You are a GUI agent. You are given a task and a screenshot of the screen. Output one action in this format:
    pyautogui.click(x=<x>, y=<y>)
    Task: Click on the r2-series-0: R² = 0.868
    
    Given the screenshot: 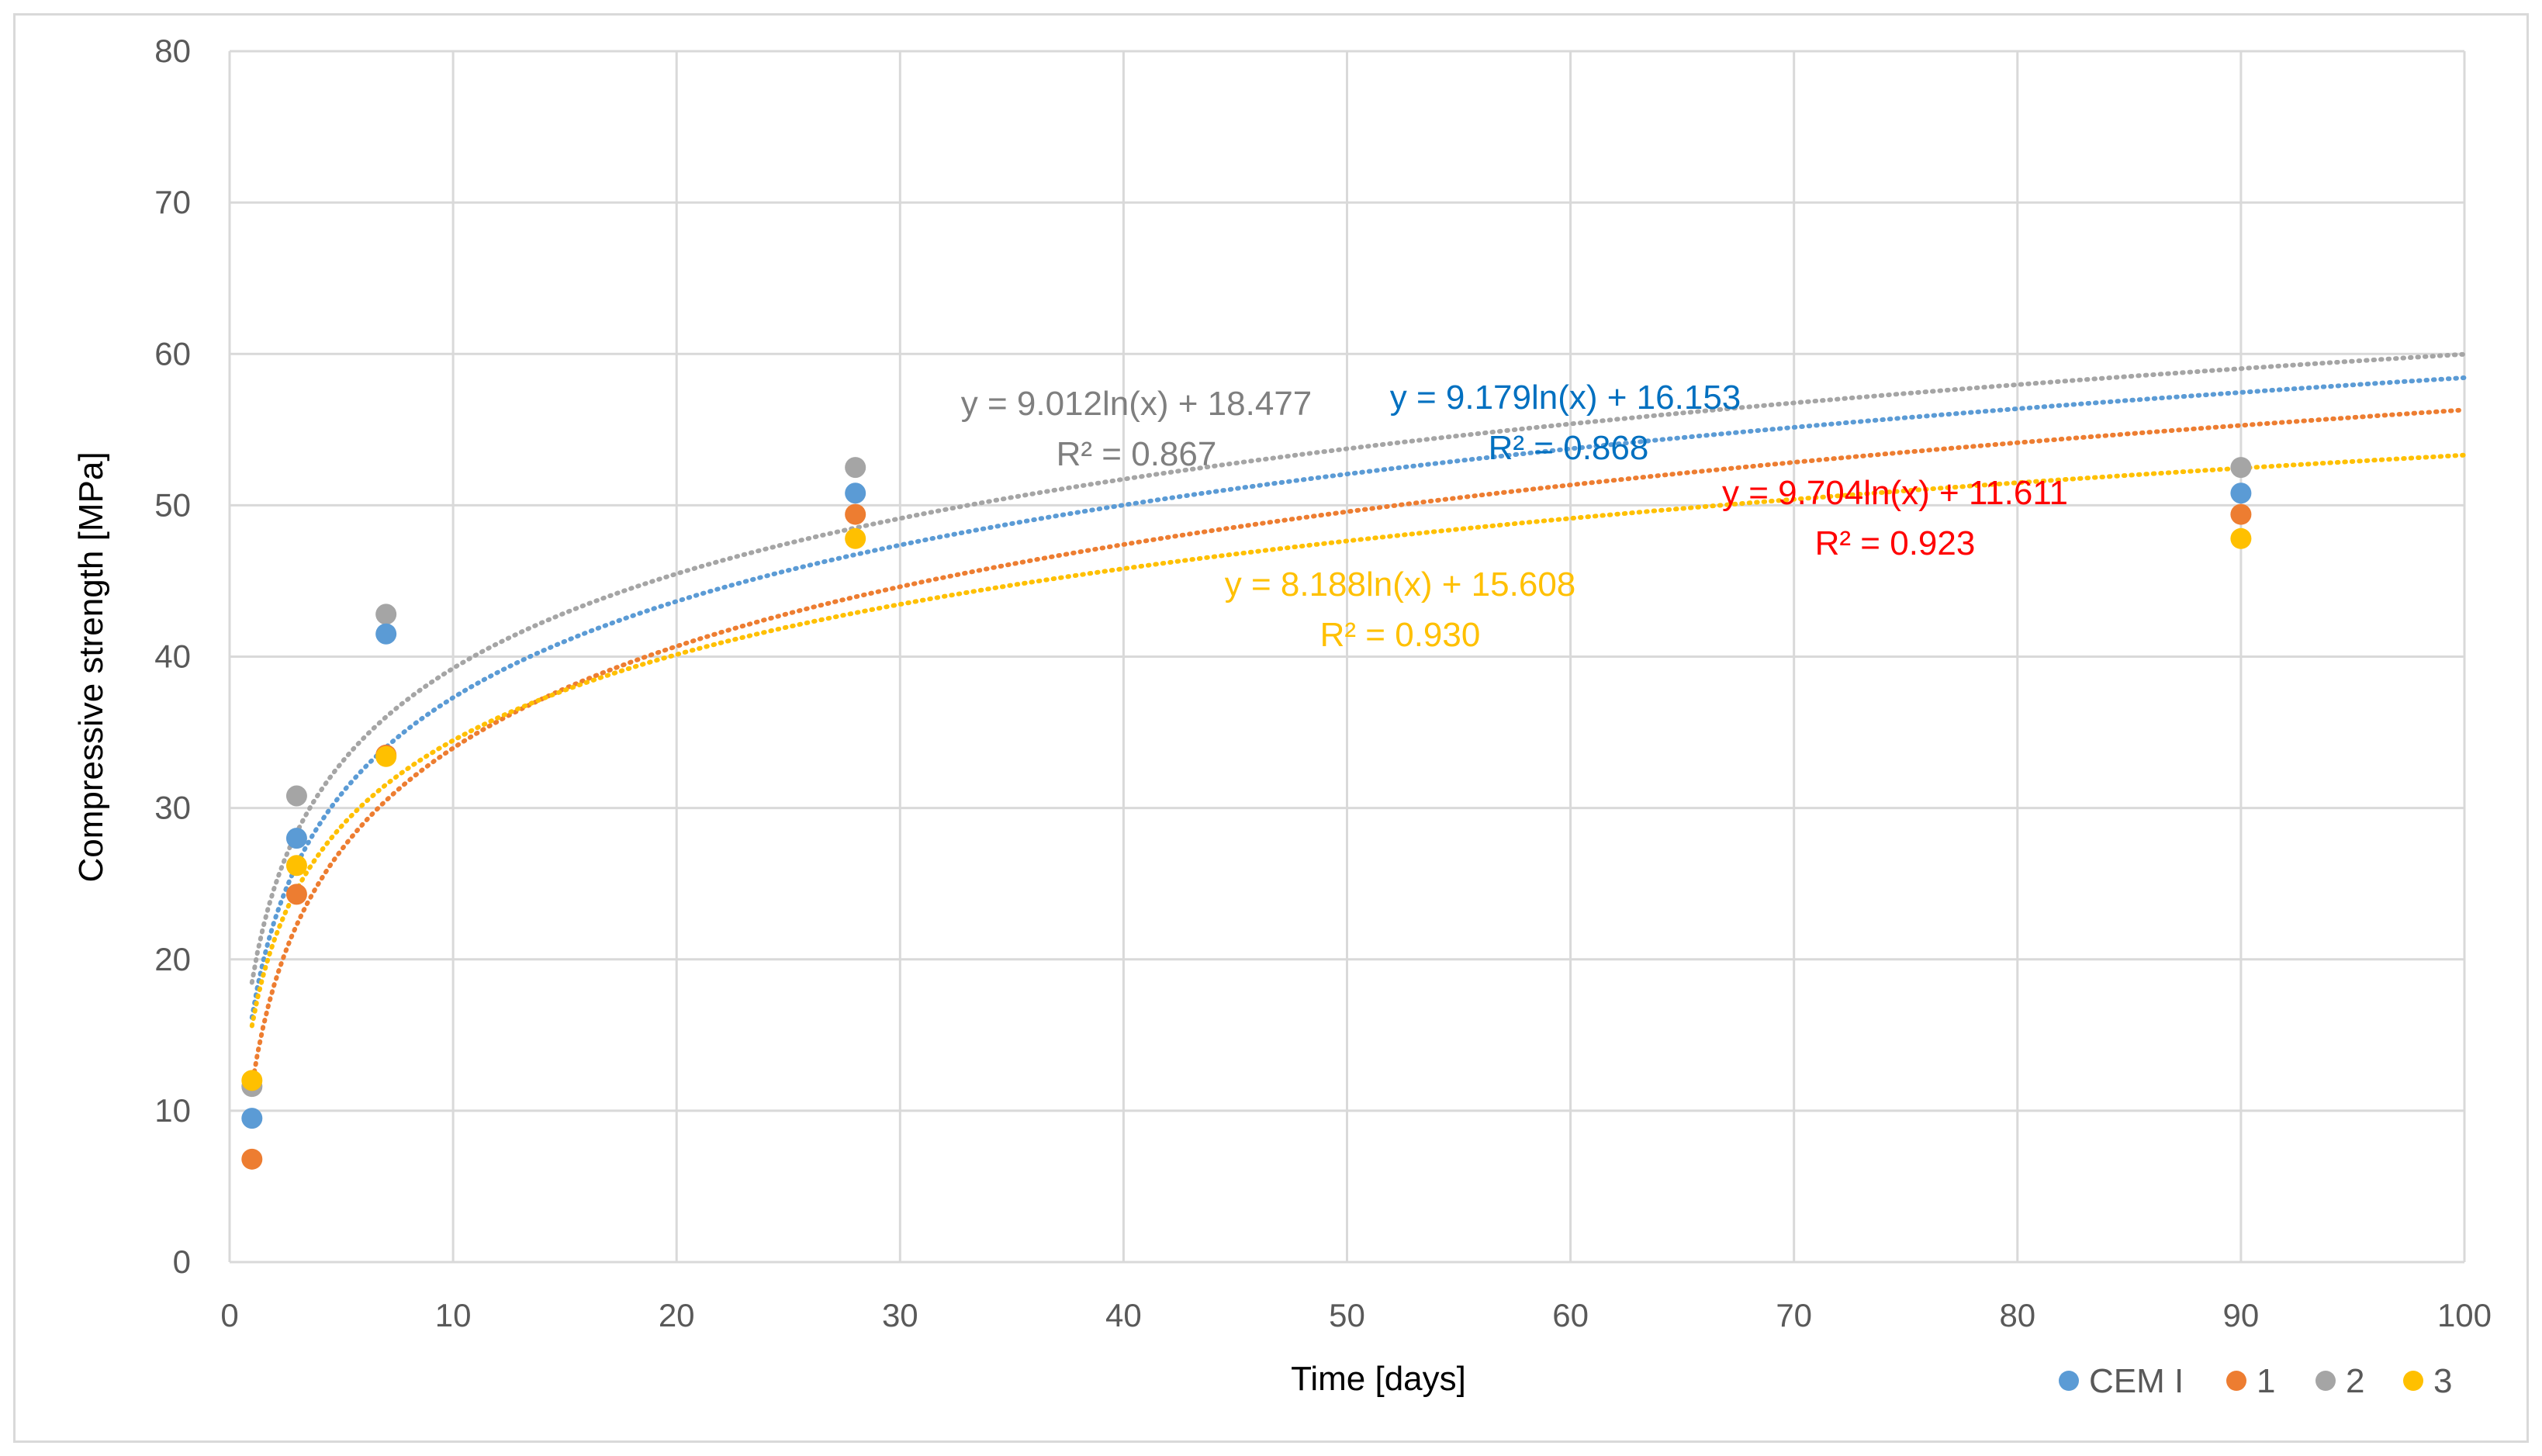 What is the action you would take?
    pyautogui.click(x=1569, y=448)
    